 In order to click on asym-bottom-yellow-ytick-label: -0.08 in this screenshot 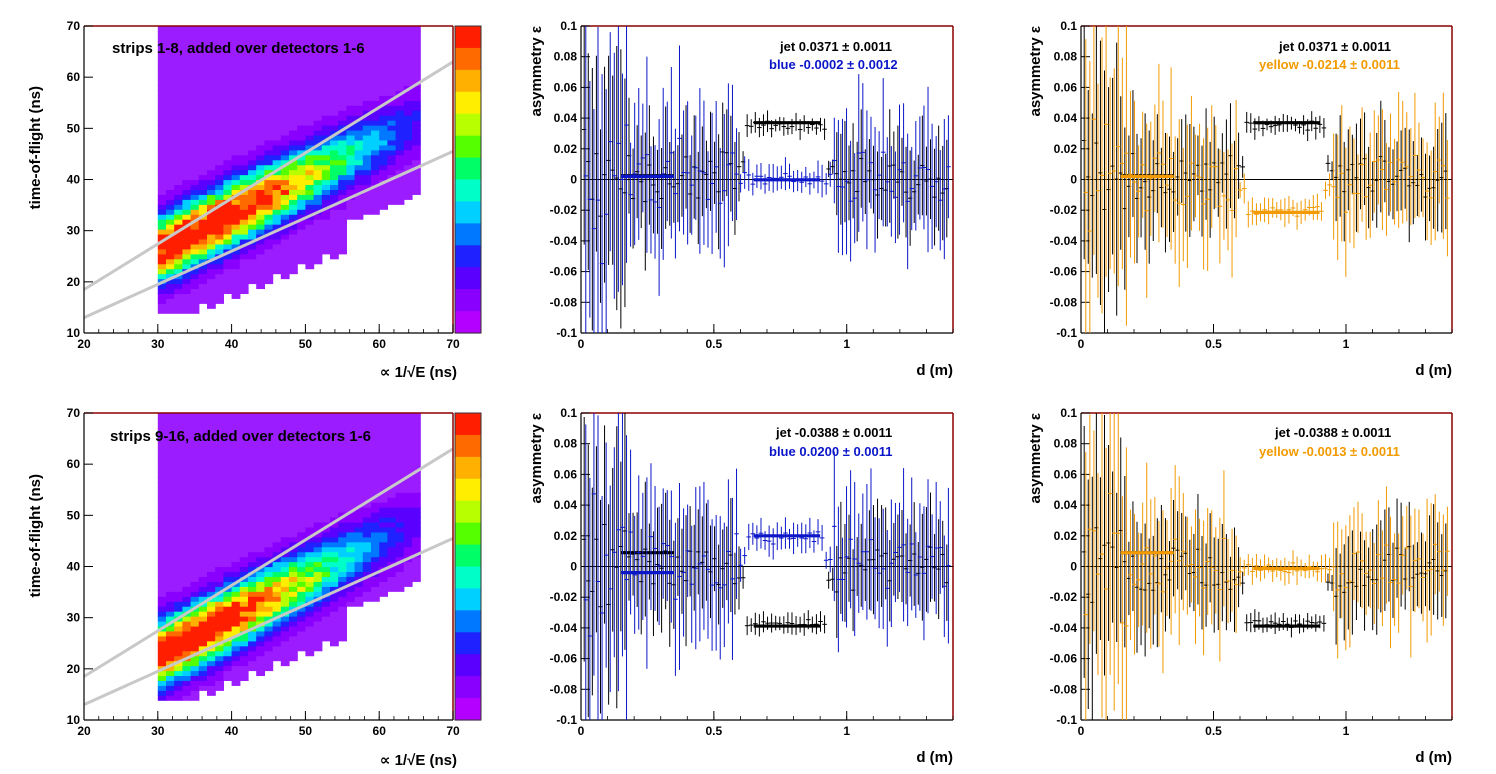, I will do `click(1064, 689)`.